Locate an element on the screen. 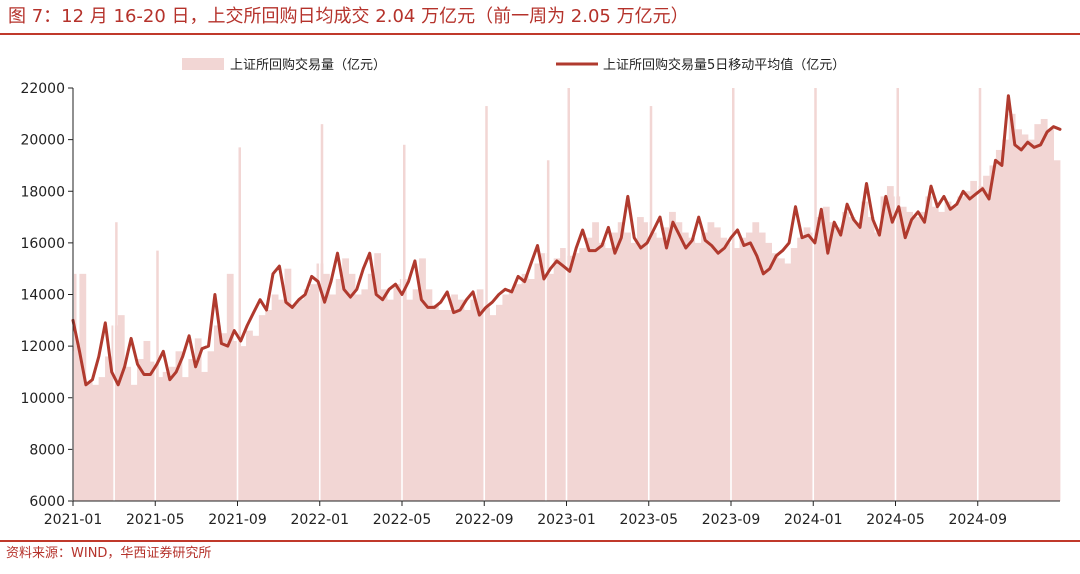 Image resolution: width=1080 pixels, height=574 pixels. x-tick-label: 2022-09 is located at coordinates (484, 520).